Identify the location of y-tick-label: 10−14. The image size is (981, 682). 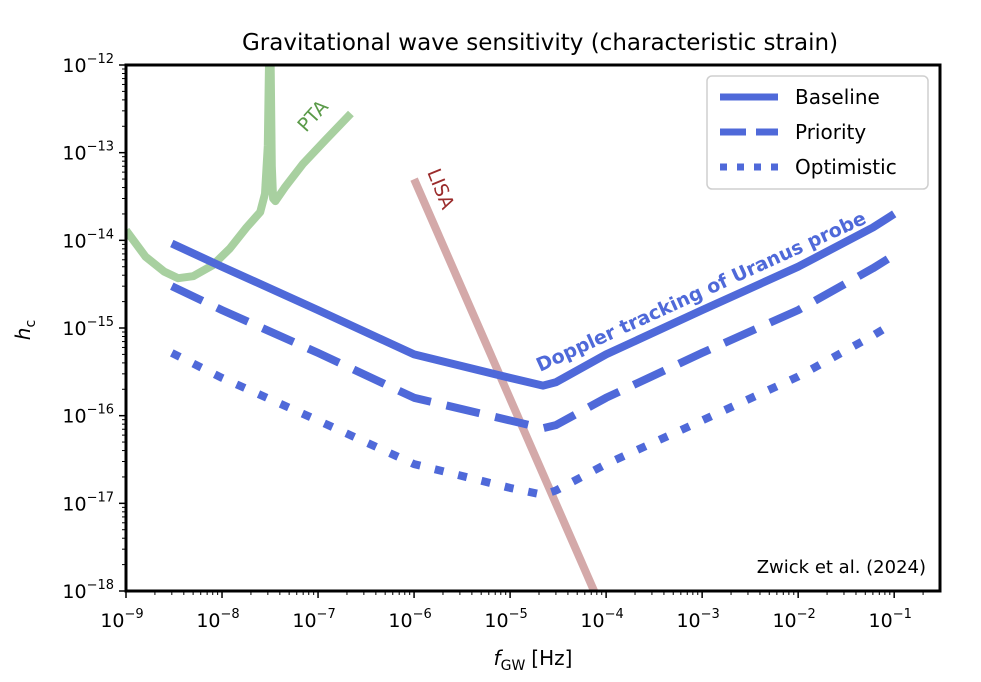
(88, 239).